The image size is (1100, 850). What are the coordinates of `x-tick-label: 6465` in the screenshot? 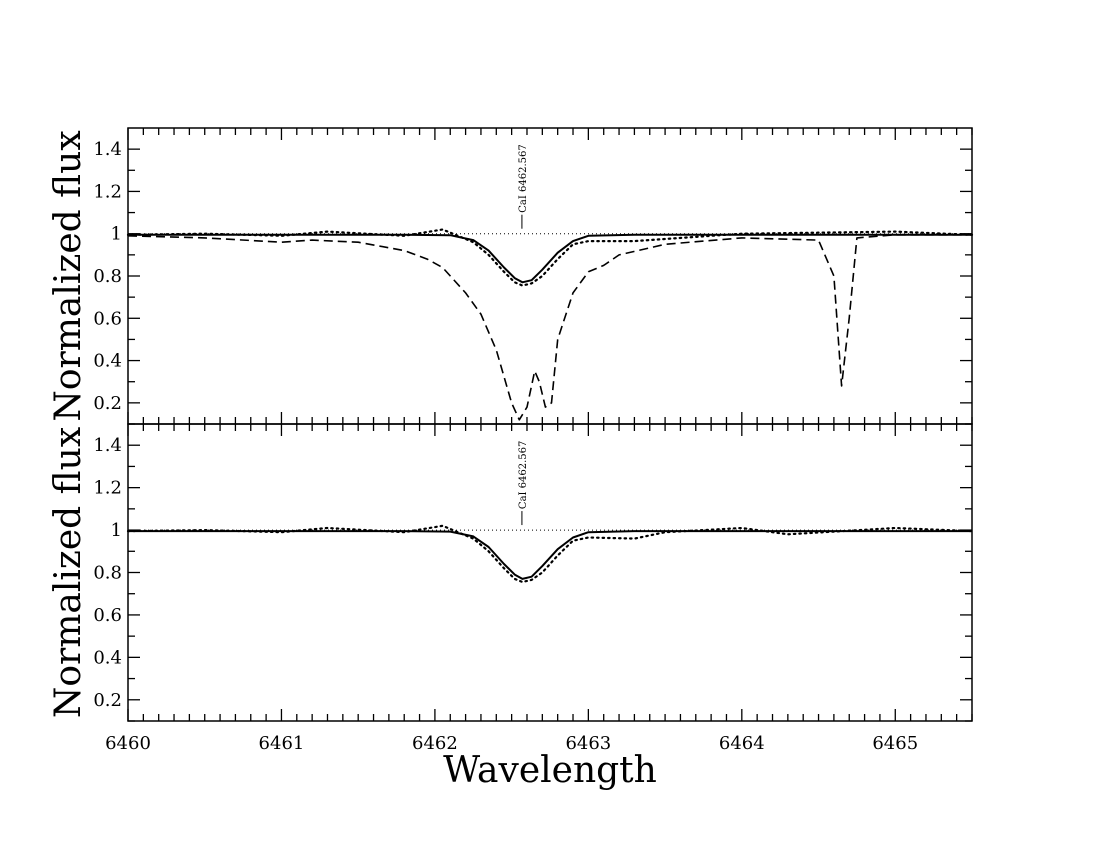 It's located at (895, 743).